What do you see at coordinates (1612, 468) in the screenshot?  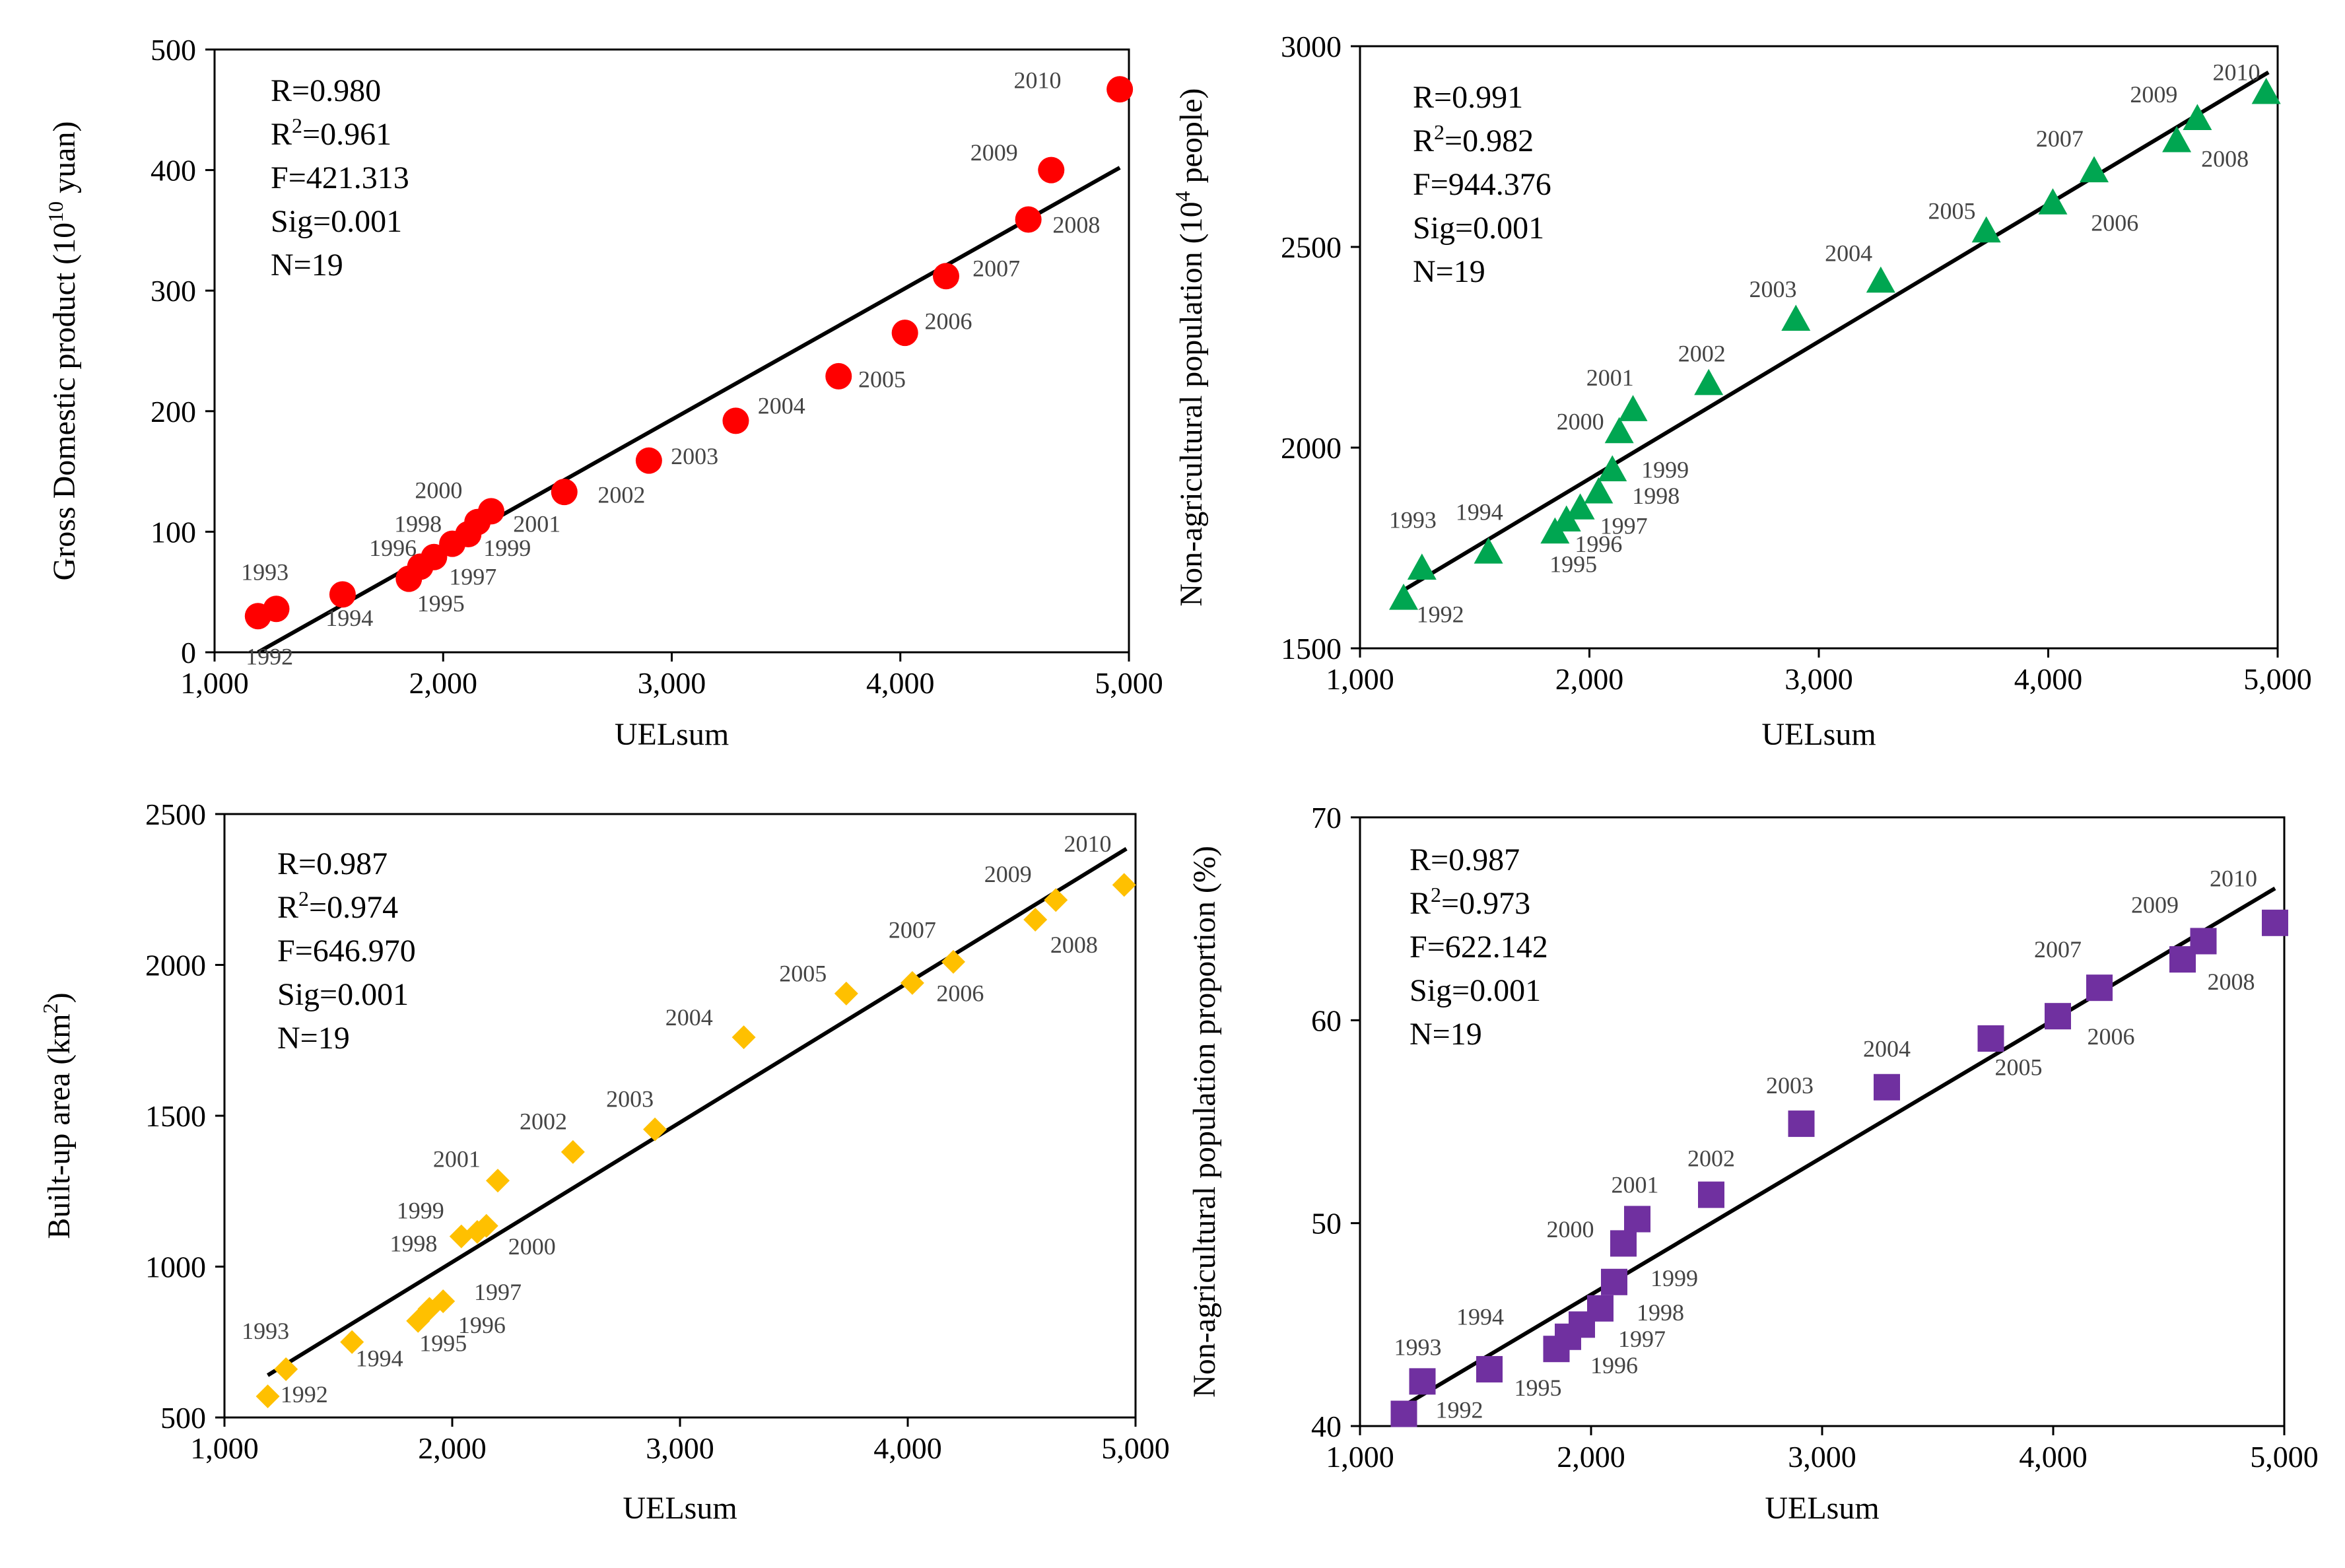 I see `data-point-1999` at bounding box center [1612, 468].